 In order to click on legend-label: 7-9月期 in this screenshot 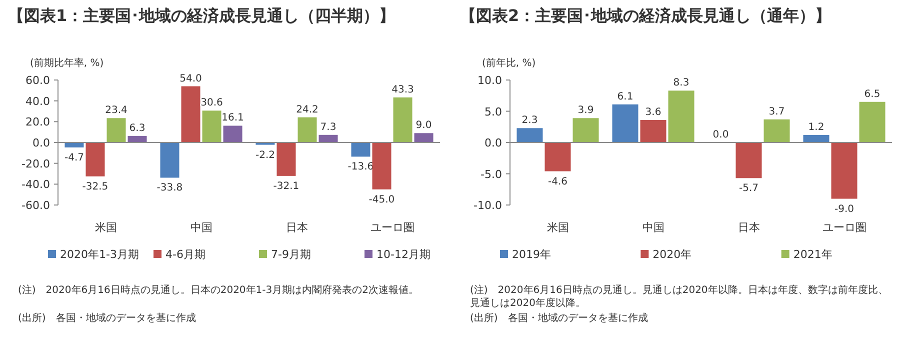, I will do `click(291, 254)`.